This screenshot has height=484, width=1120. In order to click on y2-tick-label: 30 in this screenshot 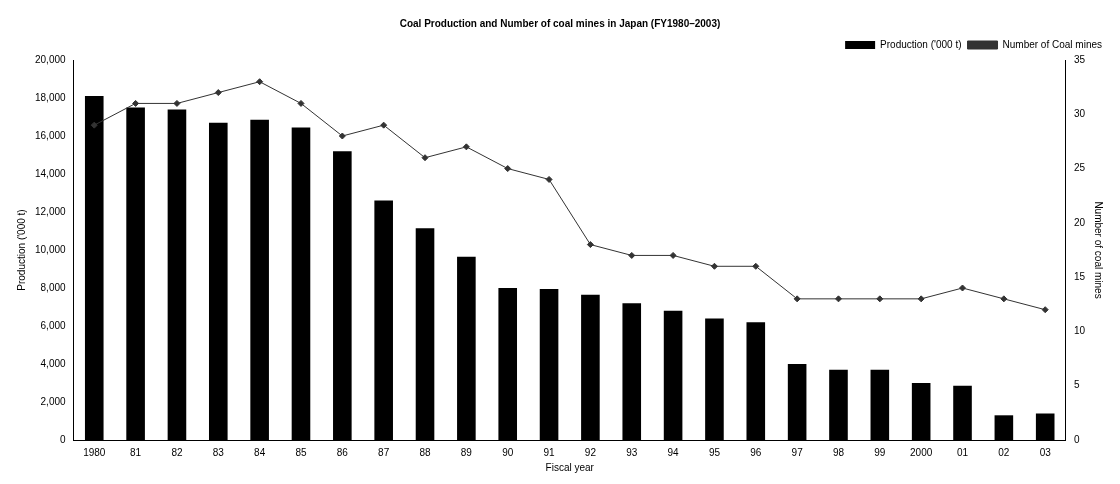, I will do `click(1079, 114)`.